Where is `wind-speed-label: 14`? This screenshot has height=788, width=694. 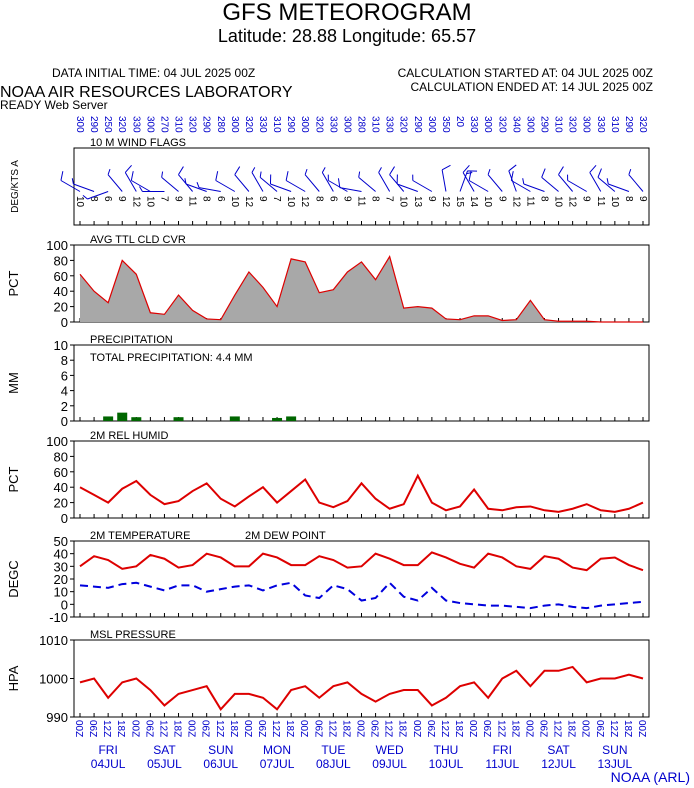 wind-speed-label: 14 is located at coordinates (473, 202).